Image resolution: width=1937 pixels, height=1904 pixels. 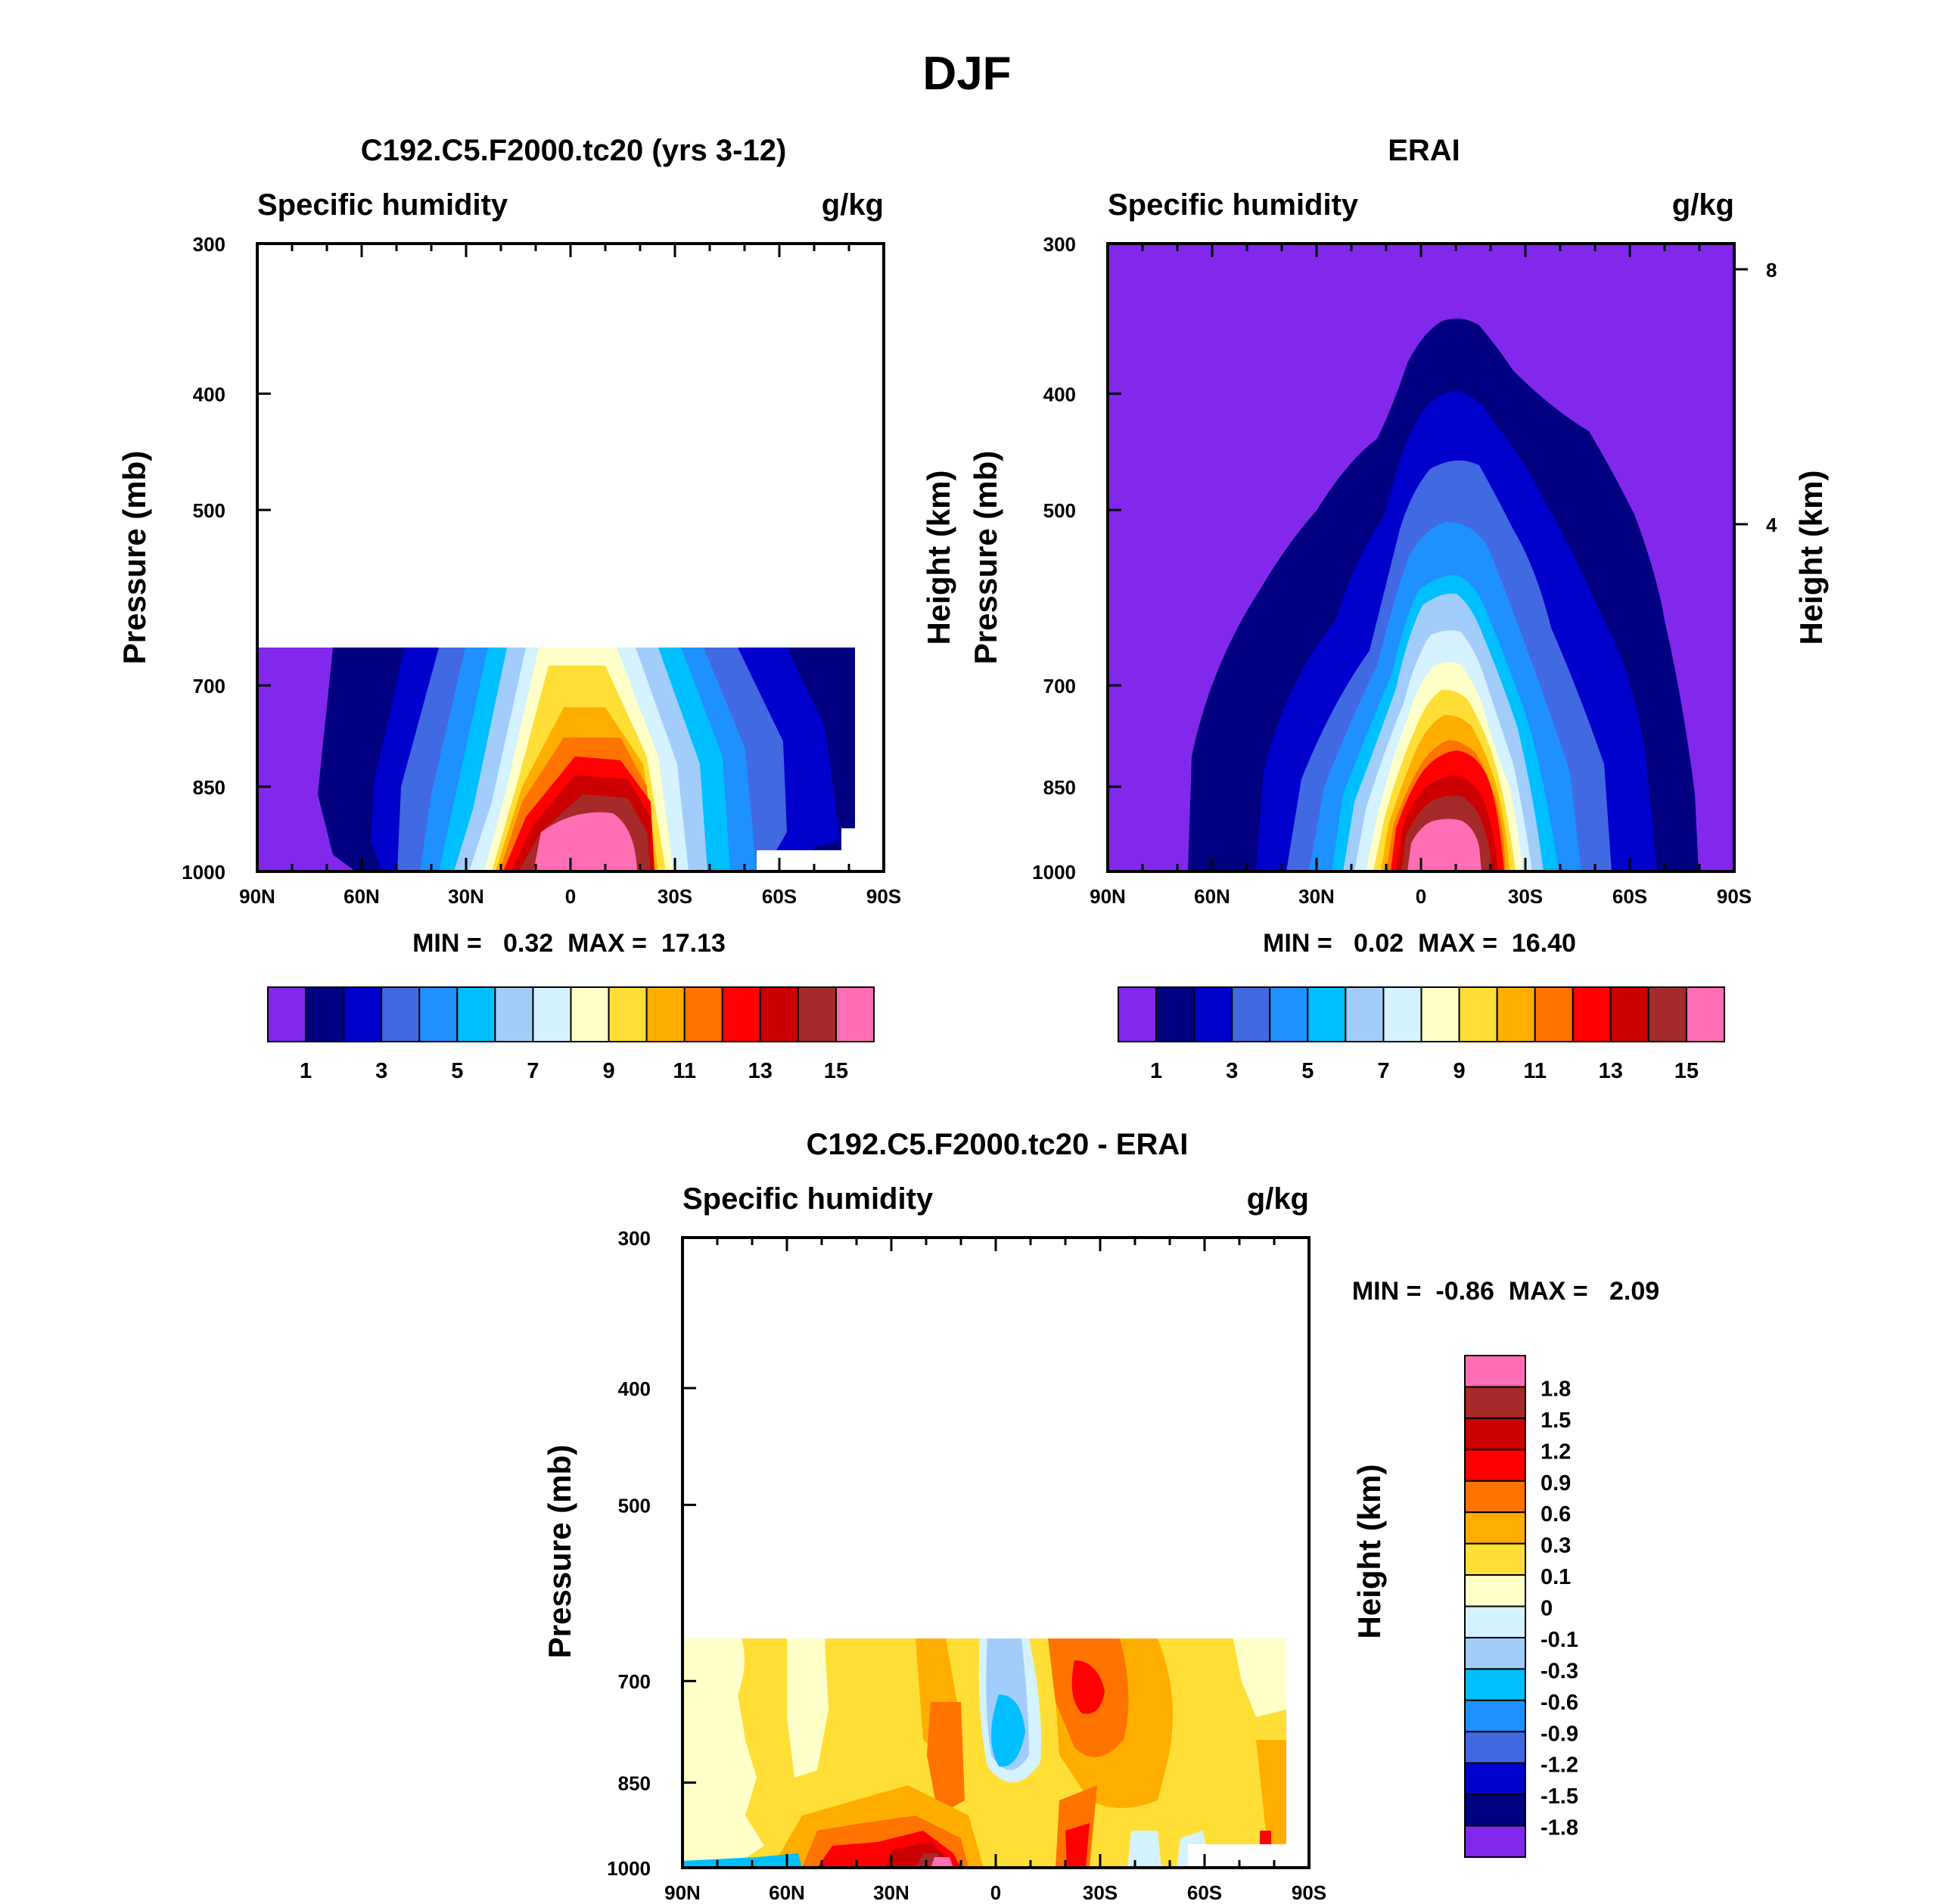 What do you see at coordinates (134, 557) in the screenshot?
I see `panel-model-y-axis-title: Pressure (mb)` at bounding box center [134, 557].